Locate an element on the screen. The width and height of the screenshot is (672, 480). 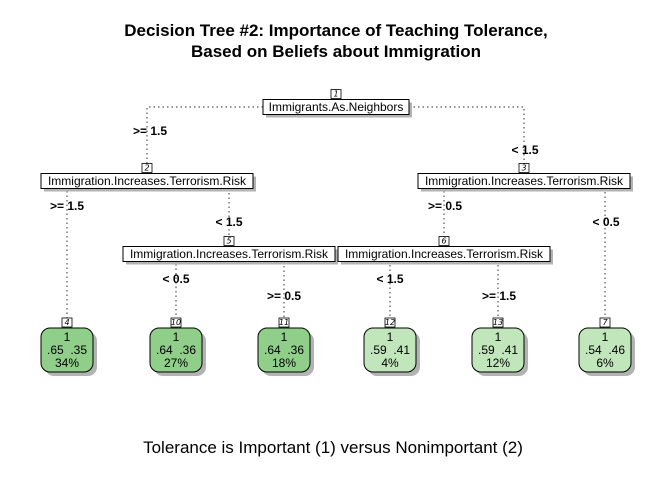
node-number: 3 is located at coordinates (523, 168).